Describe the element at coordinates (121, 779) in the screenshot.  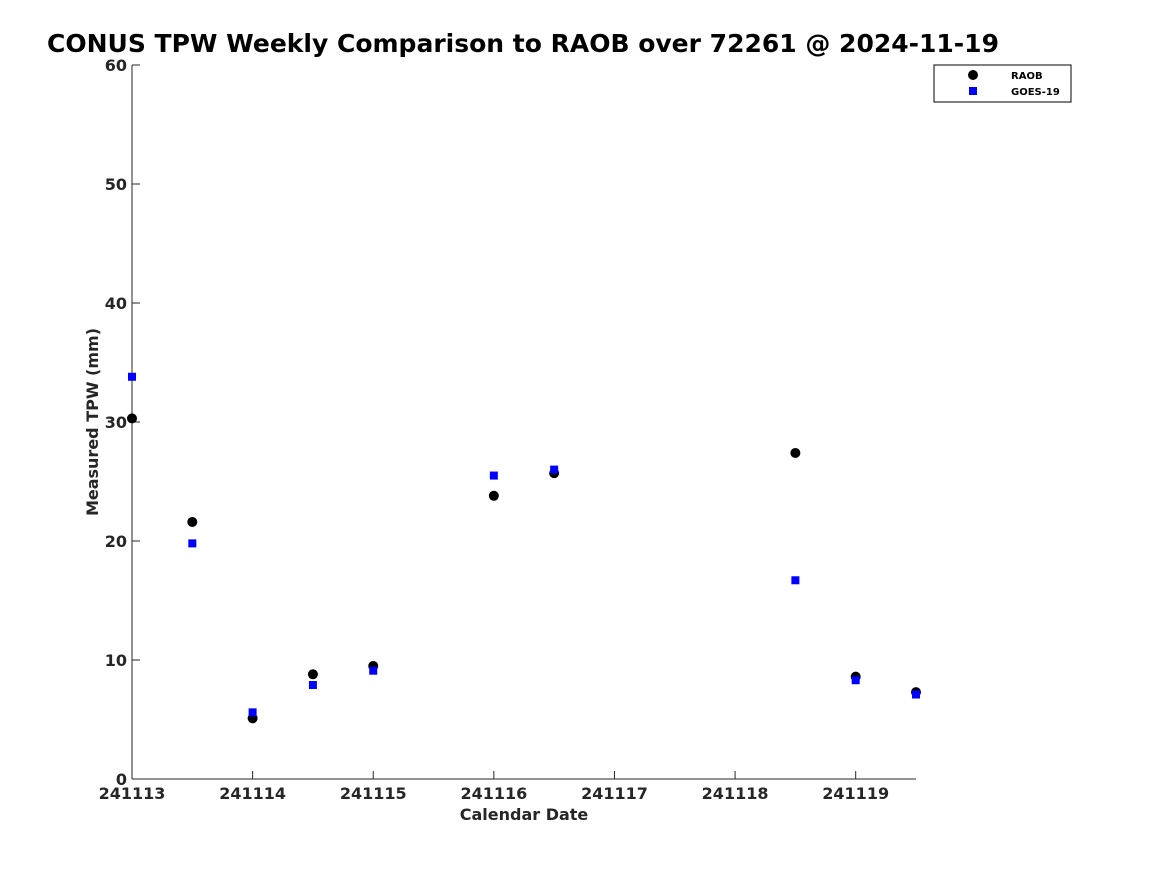
I see `y-tick-label: 0` at that location.